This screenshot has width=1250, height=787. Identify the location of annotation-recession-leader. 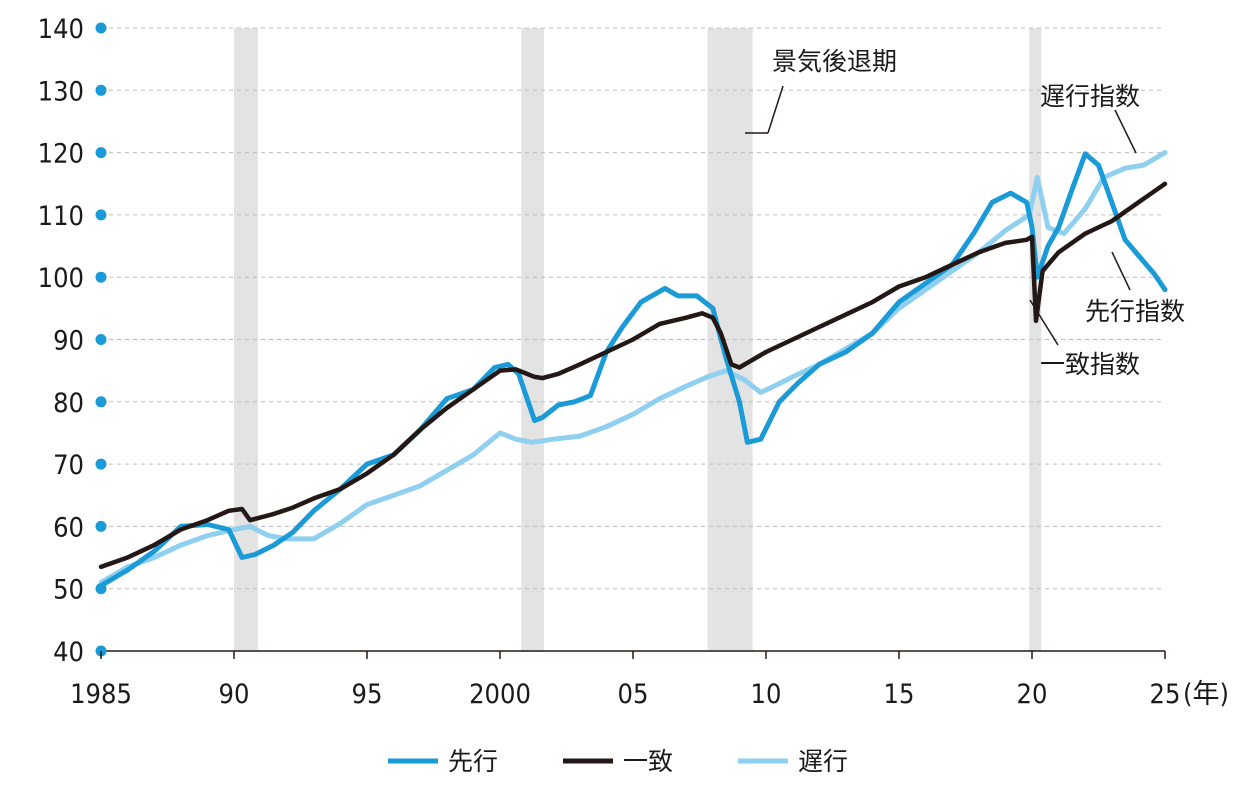
(775, 109).